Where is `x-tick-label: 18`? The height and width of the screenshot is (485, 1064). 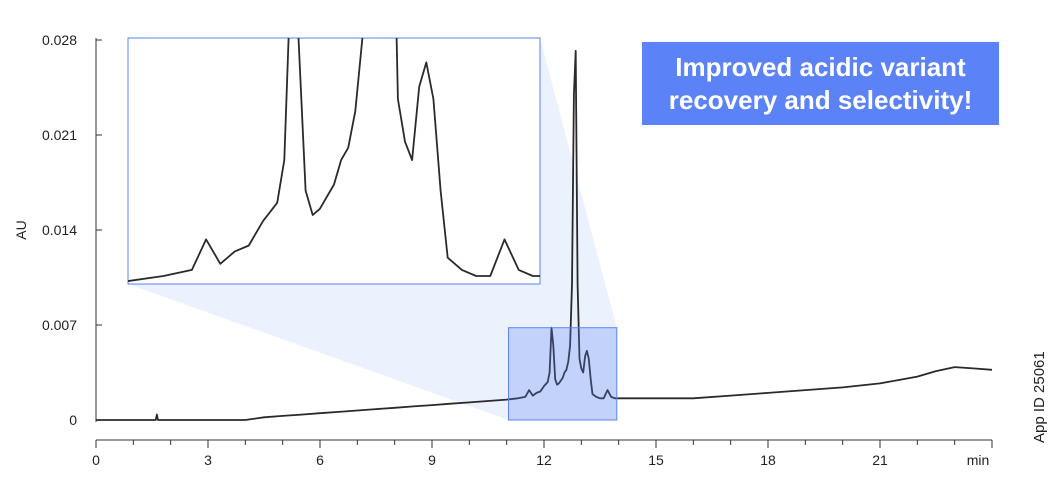
x-tick-label: 18 is located at coordinates (768, 460).